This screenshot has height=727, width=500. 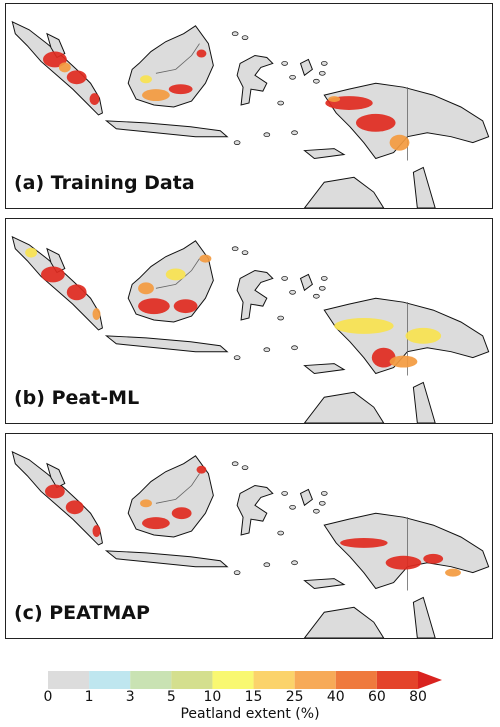 I want to click on colorbar, so click(x=245, y=680).